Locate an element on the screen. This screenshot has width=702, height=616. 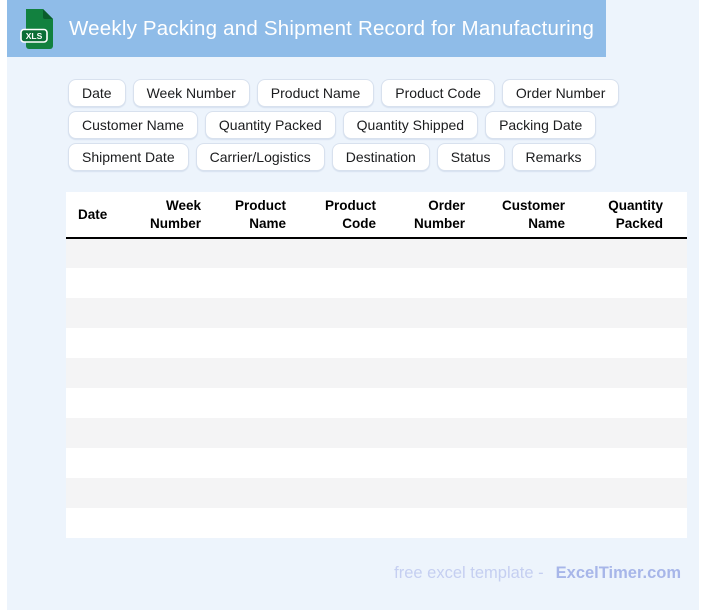
footer-brand-link: ExcelTimer.com is located at coordinates (618, 573).